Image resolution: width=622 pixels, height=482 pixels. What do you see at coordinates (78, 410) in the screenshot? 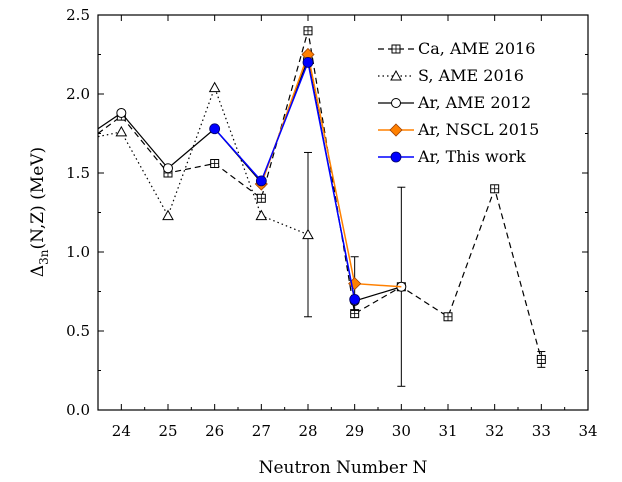
I see `y-tick-label: 0.0` at bounding box center [78, 410].